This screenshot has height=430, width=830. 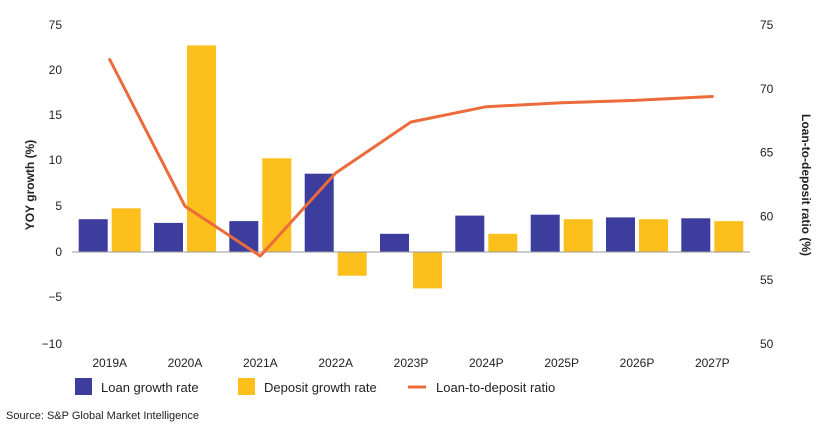 I want to click on y2-axis-title: Loan-to-deposit ratio (%), so click(x=806, y=185).